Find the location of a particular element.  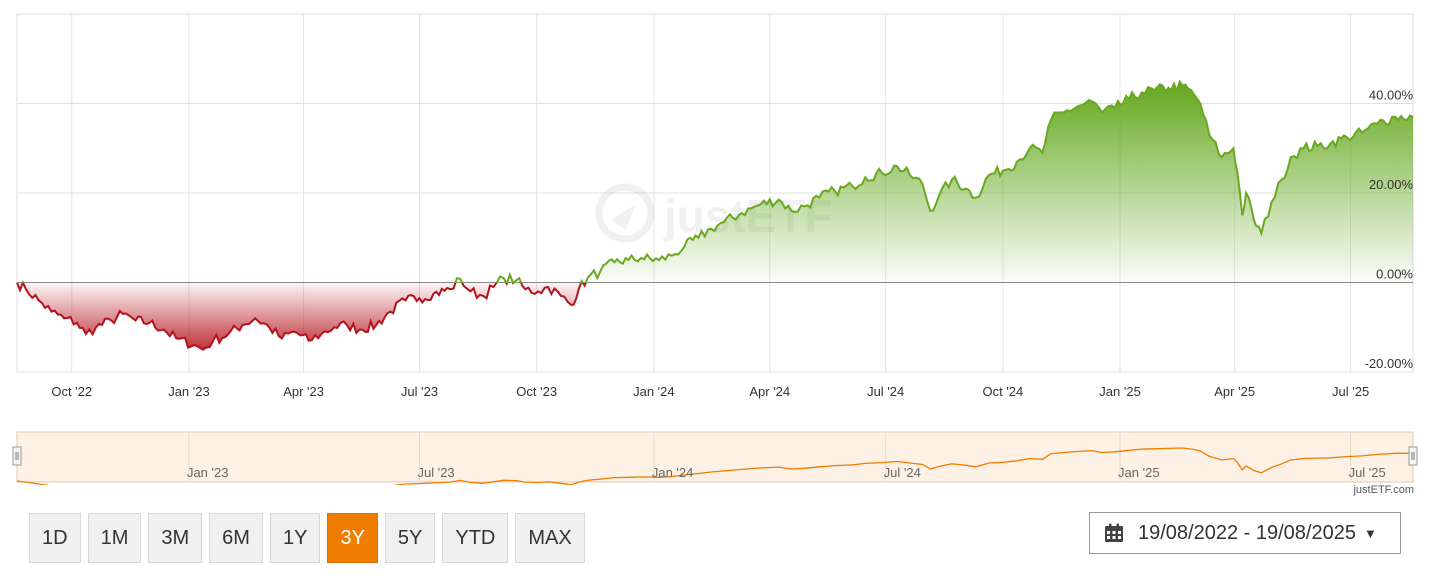

x-tick-label: Jul '24 is located at coordinates (885, 391).